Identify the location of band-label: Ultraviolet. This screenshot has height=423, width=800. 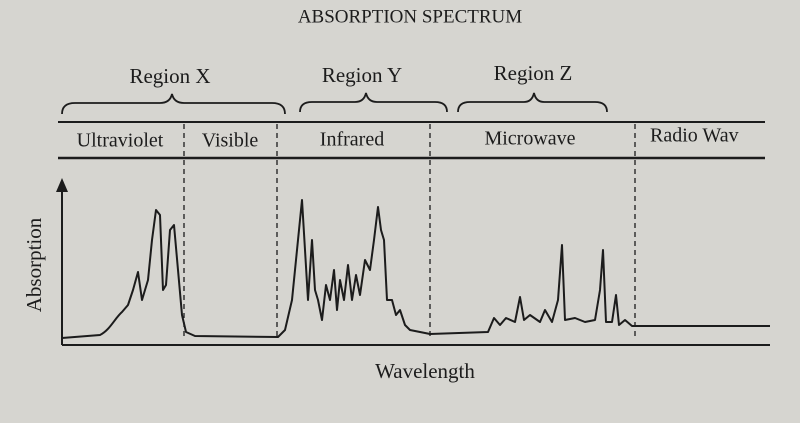
(120, 141).